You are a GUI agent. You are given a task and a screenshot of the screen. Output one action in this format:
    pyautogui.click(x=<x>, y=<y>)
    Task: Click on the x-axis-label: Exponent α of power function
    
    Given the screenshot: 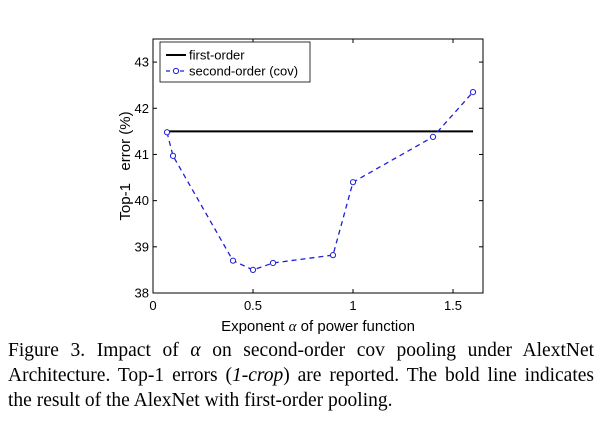 What is the action you would take?
    pyautogui.click(x=318, y=326)
    